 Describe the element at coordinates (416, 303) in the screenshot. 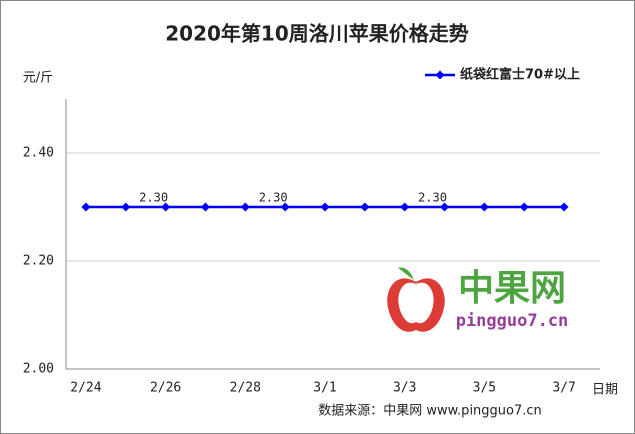

I see `watermark-apple-inner` at that location.